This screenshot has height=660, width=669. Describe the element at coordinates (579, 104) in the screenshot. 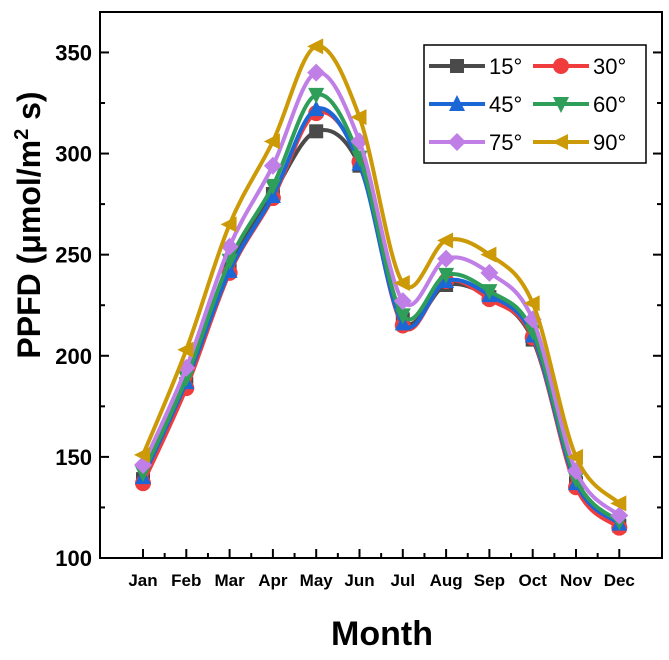

I see `legend-item: 60°` at that location.